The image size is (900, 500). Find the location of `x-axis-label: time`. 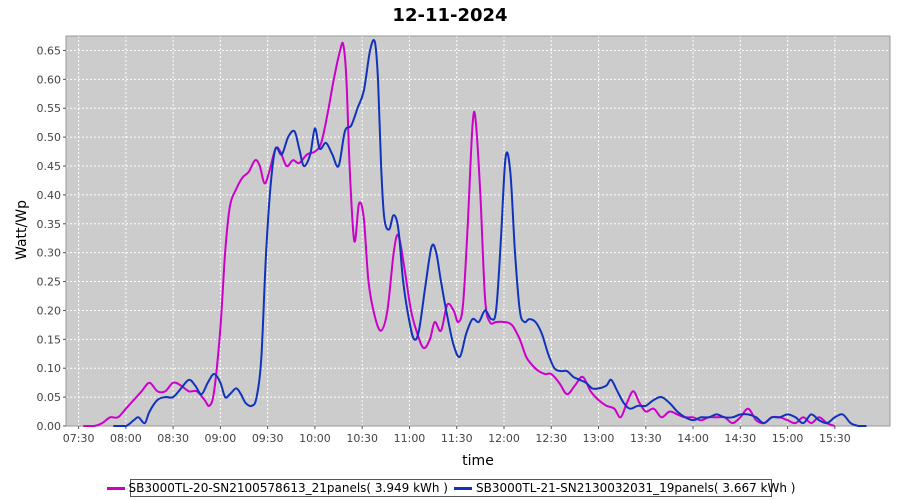

x-axis-label: time is located at coordinates (478, 461).